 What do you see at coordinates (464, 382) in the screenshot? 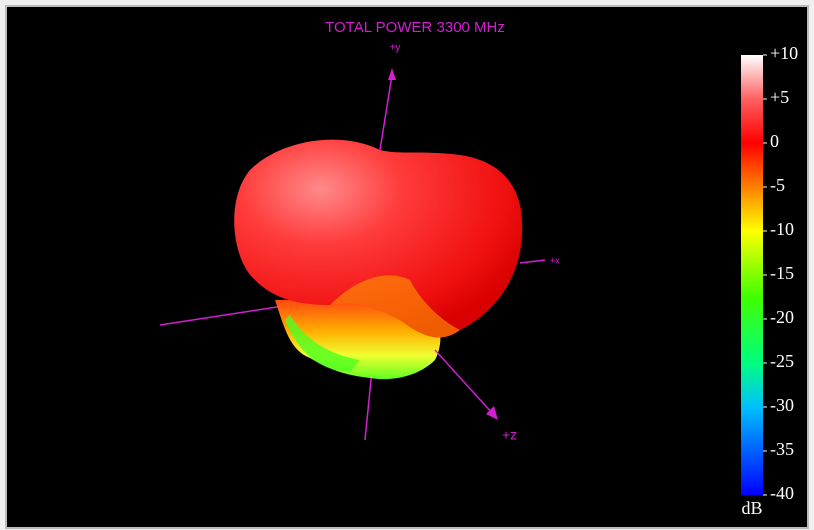
I see `z-axis` at bounding box center [464, 382].